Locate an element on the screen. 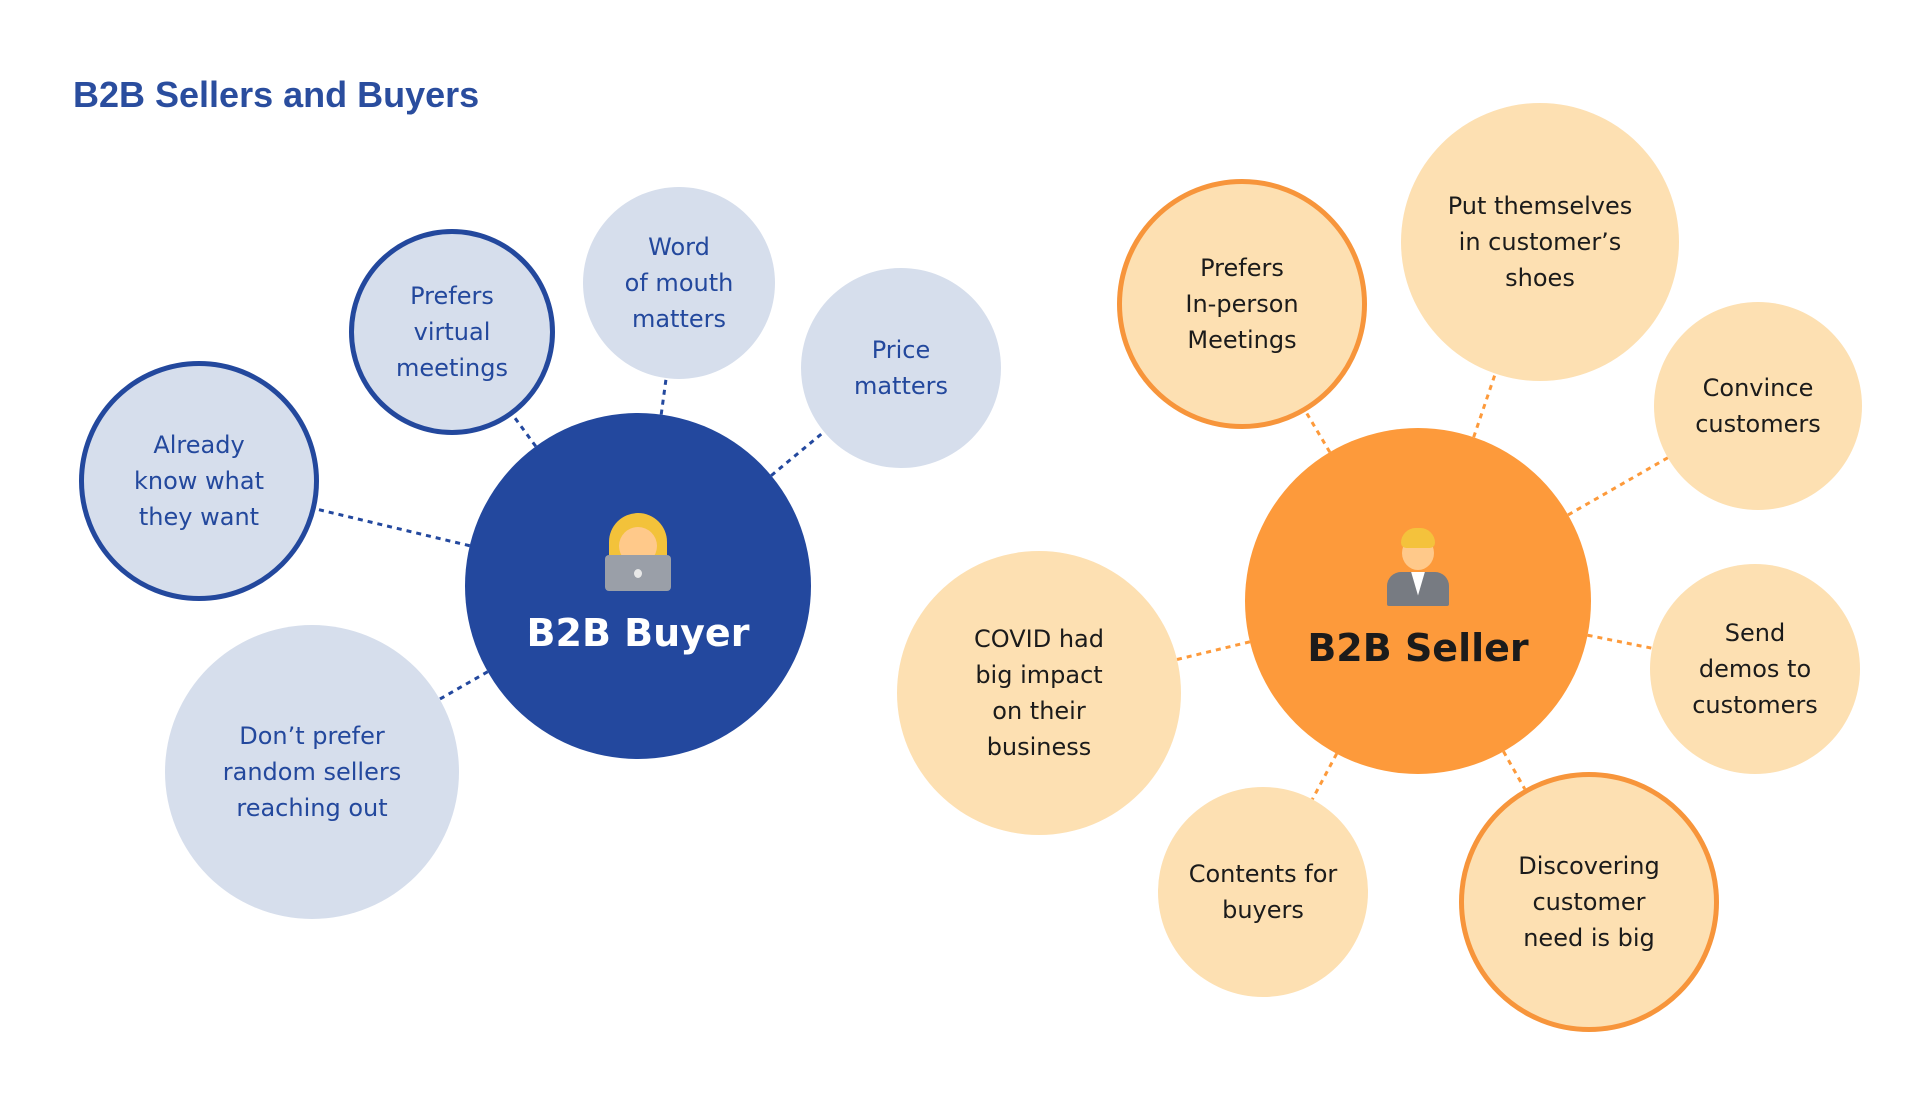 The height and width of the screenshot is (1097, 1920). seller-node-text: Put themselves in customer’s shoes is located at coordinates (1540, 242).